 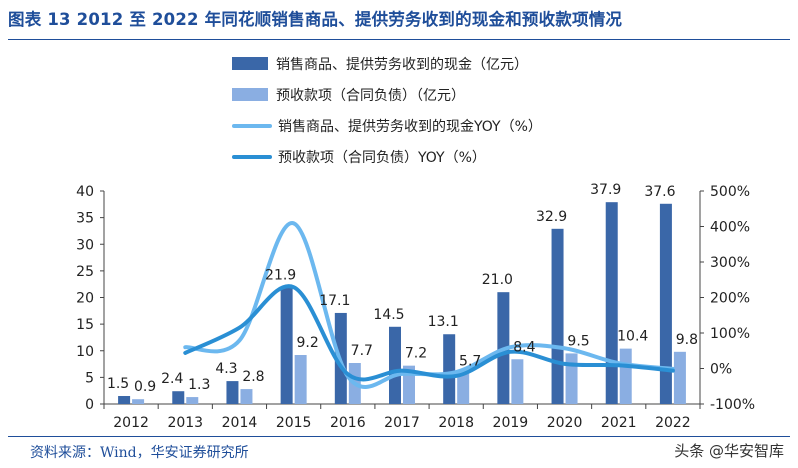 I want to click on y-right-tick-label: 0%, so click(x=721, y=370).